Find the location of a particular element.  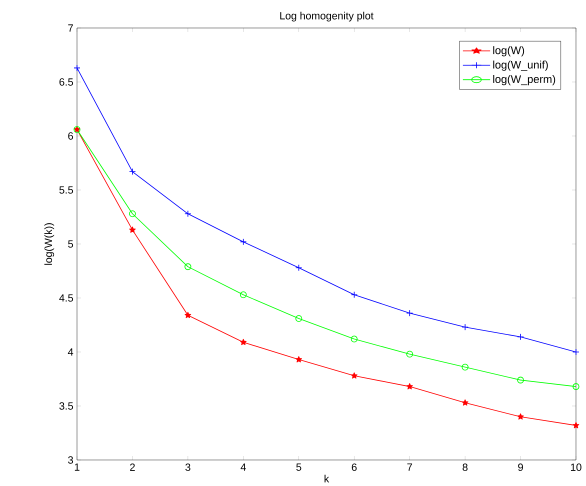

x-tick-label: 3 is located at coordinates (187, 468).